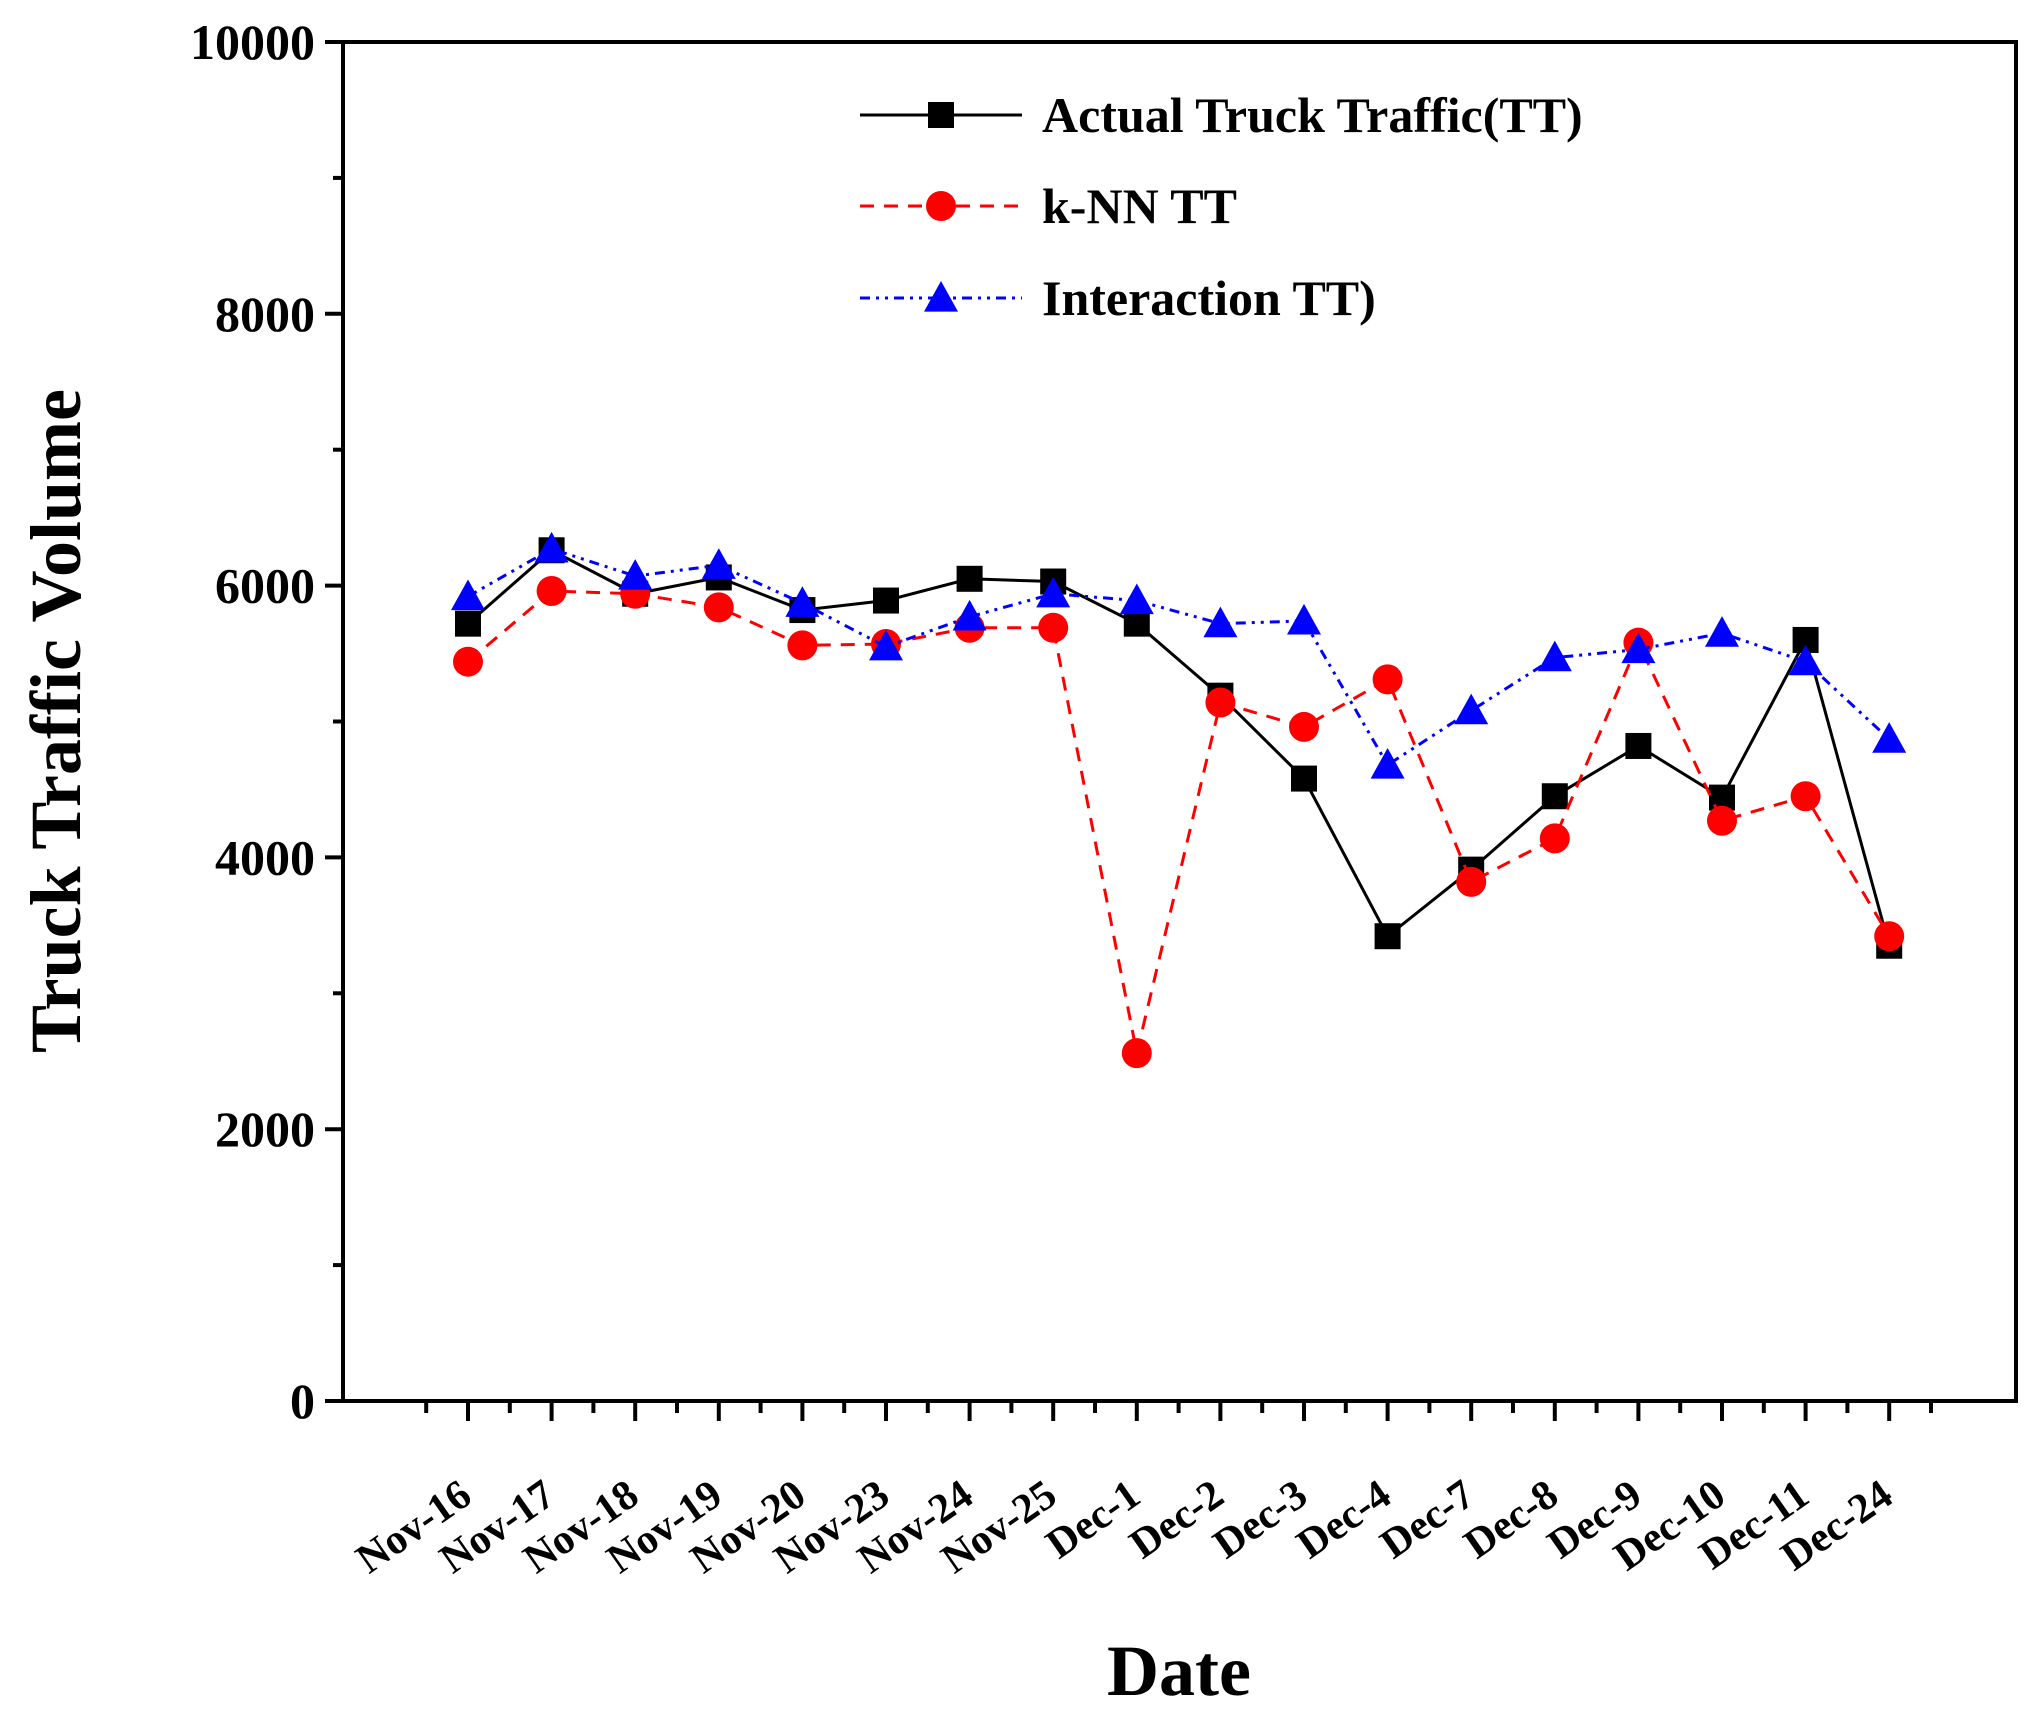 The width and height of the screenshot is (2034, 1709). I want to click on legend-label: Actual Truck Traffic(TT), so click(1312, 115).